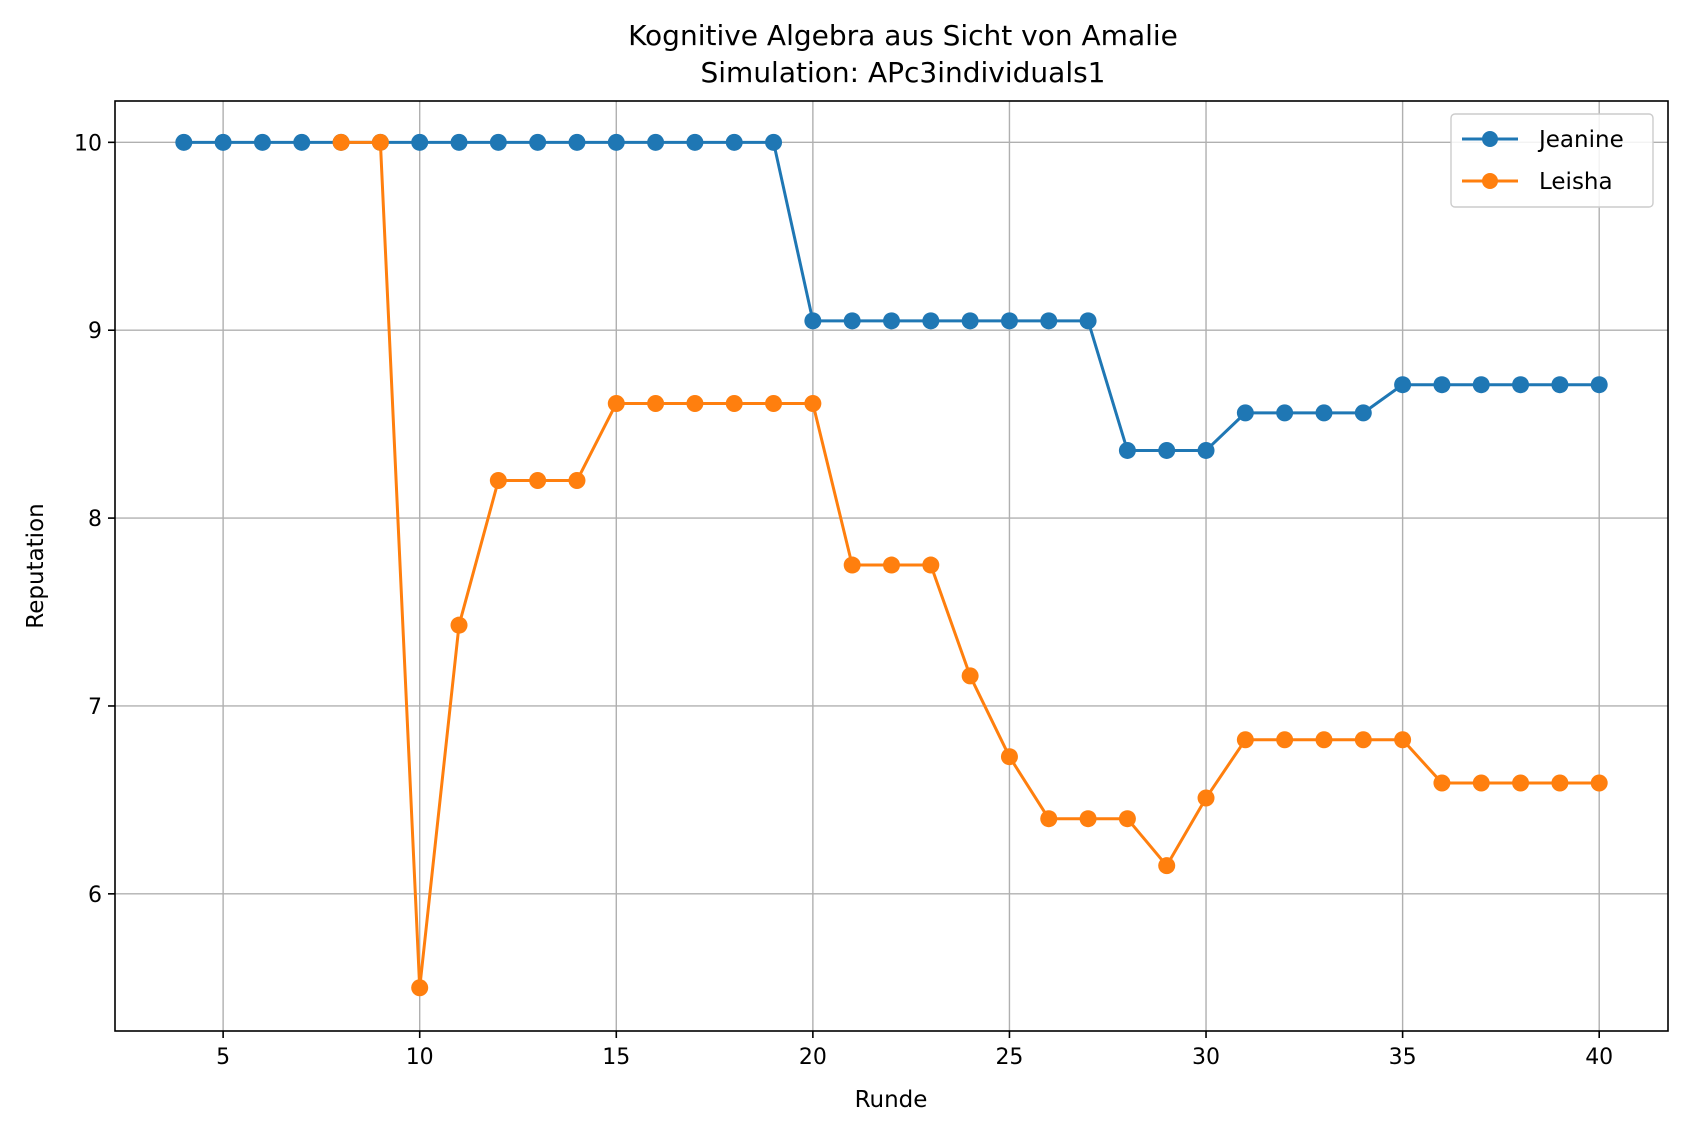 The image size is (1683, 1131). I want to click on legend-marker-leisha, so click(1490, 181).